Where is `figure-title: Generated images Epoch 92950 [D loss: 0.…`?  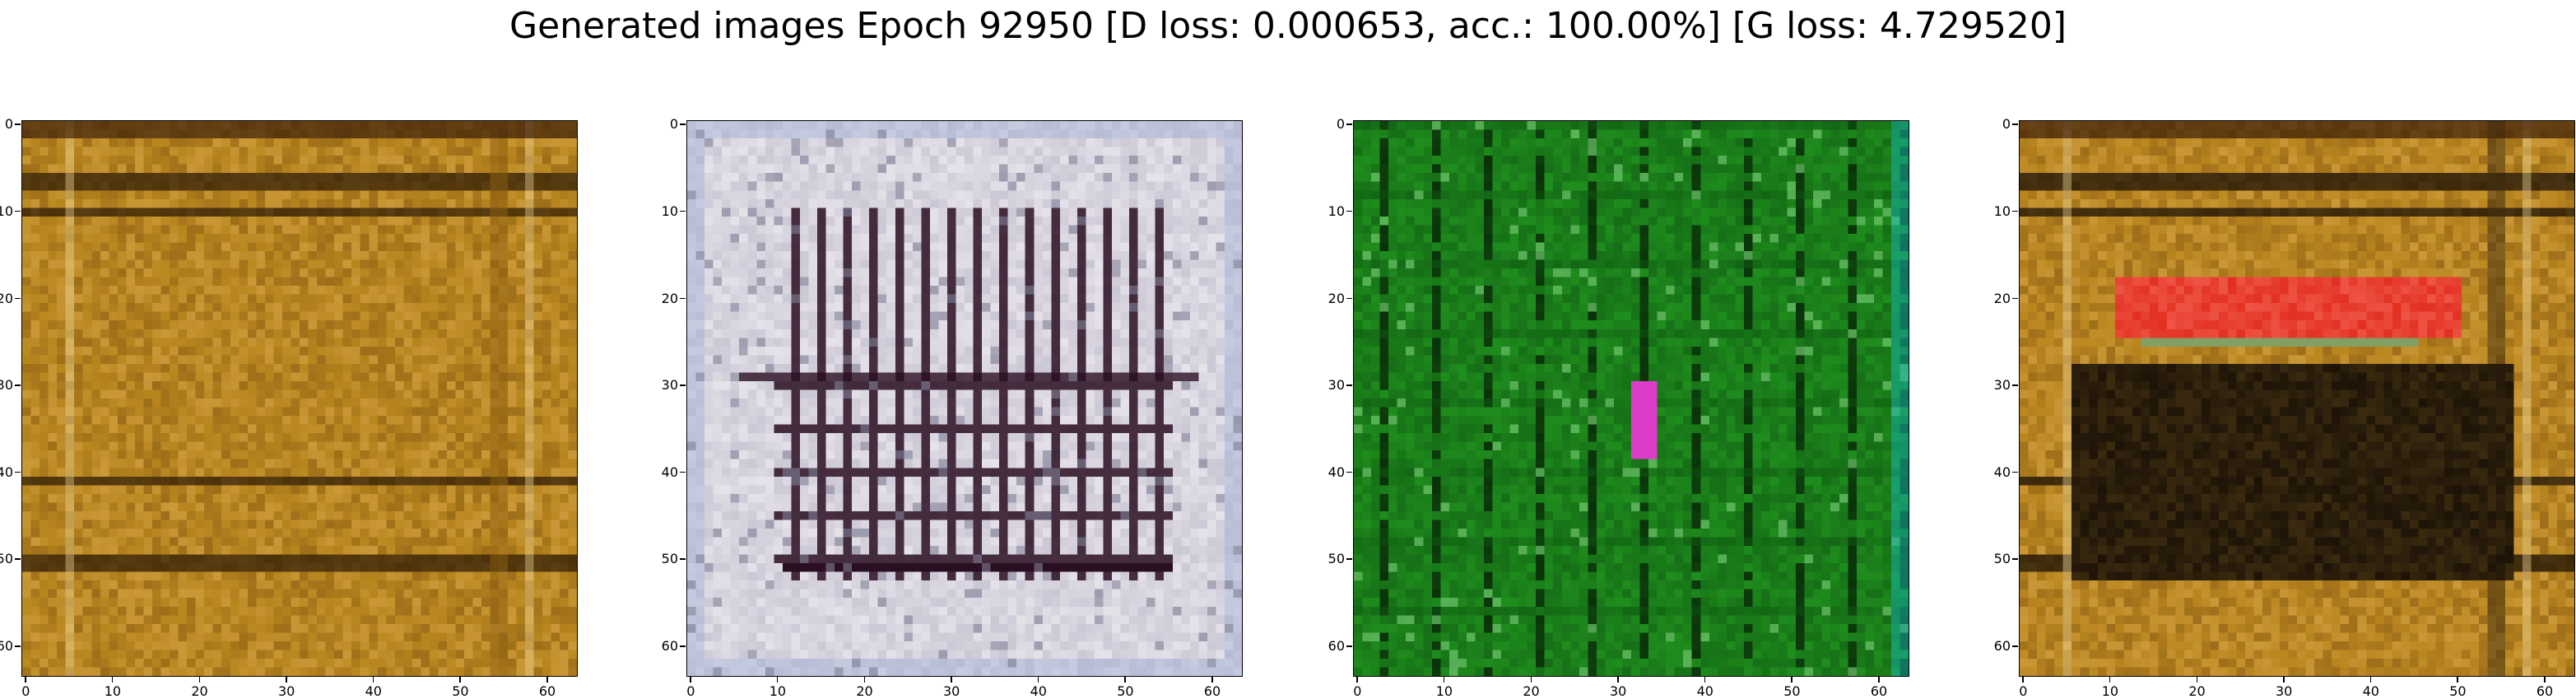 figure-title: Generated images Epoch 92950 [D loss: 0.… is located at coordinates (1288, 26).